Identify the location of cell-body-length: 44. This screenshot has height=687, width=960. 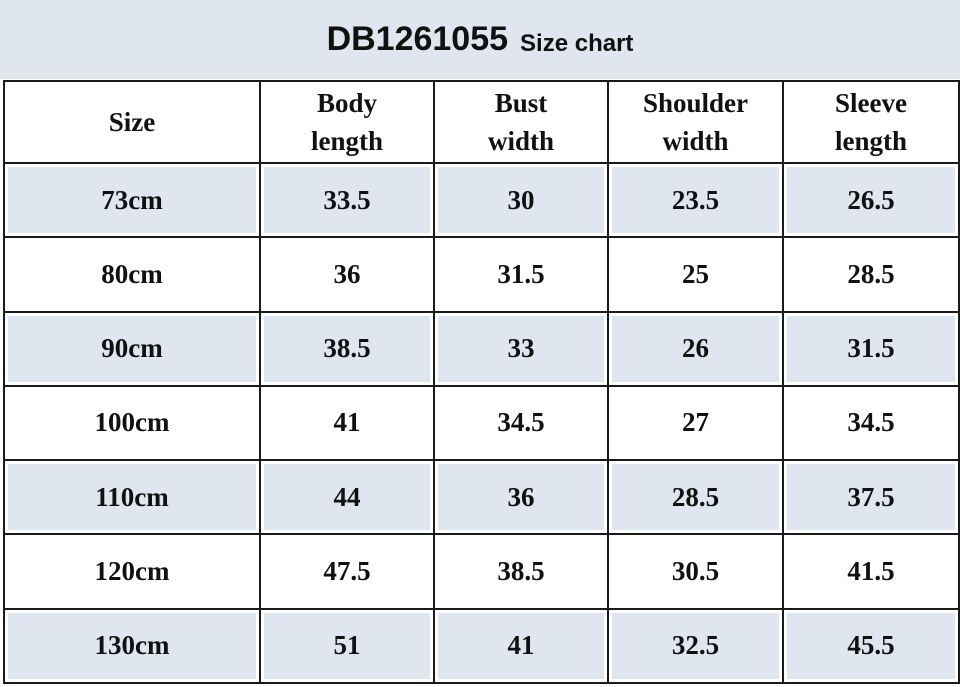
(347, 497).